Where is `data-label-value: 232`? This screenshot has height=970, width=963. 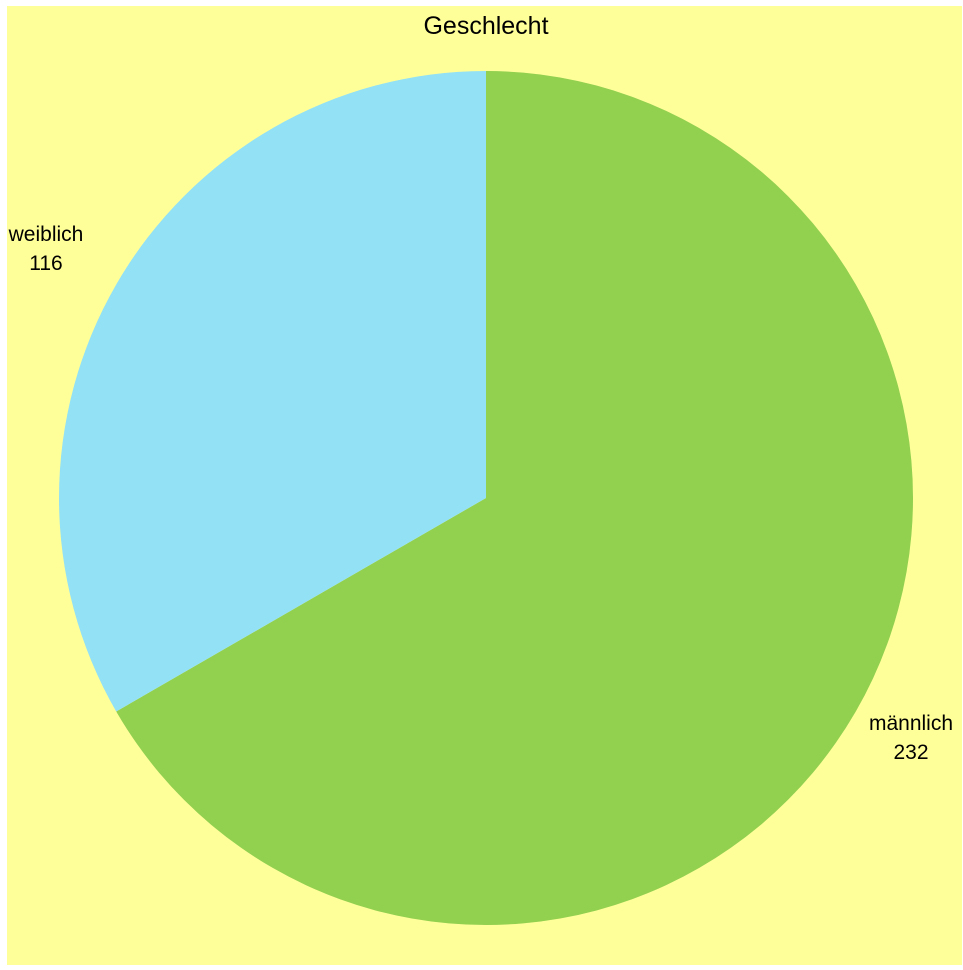 data-label-value: 232 is located at coordinates (910, 752).